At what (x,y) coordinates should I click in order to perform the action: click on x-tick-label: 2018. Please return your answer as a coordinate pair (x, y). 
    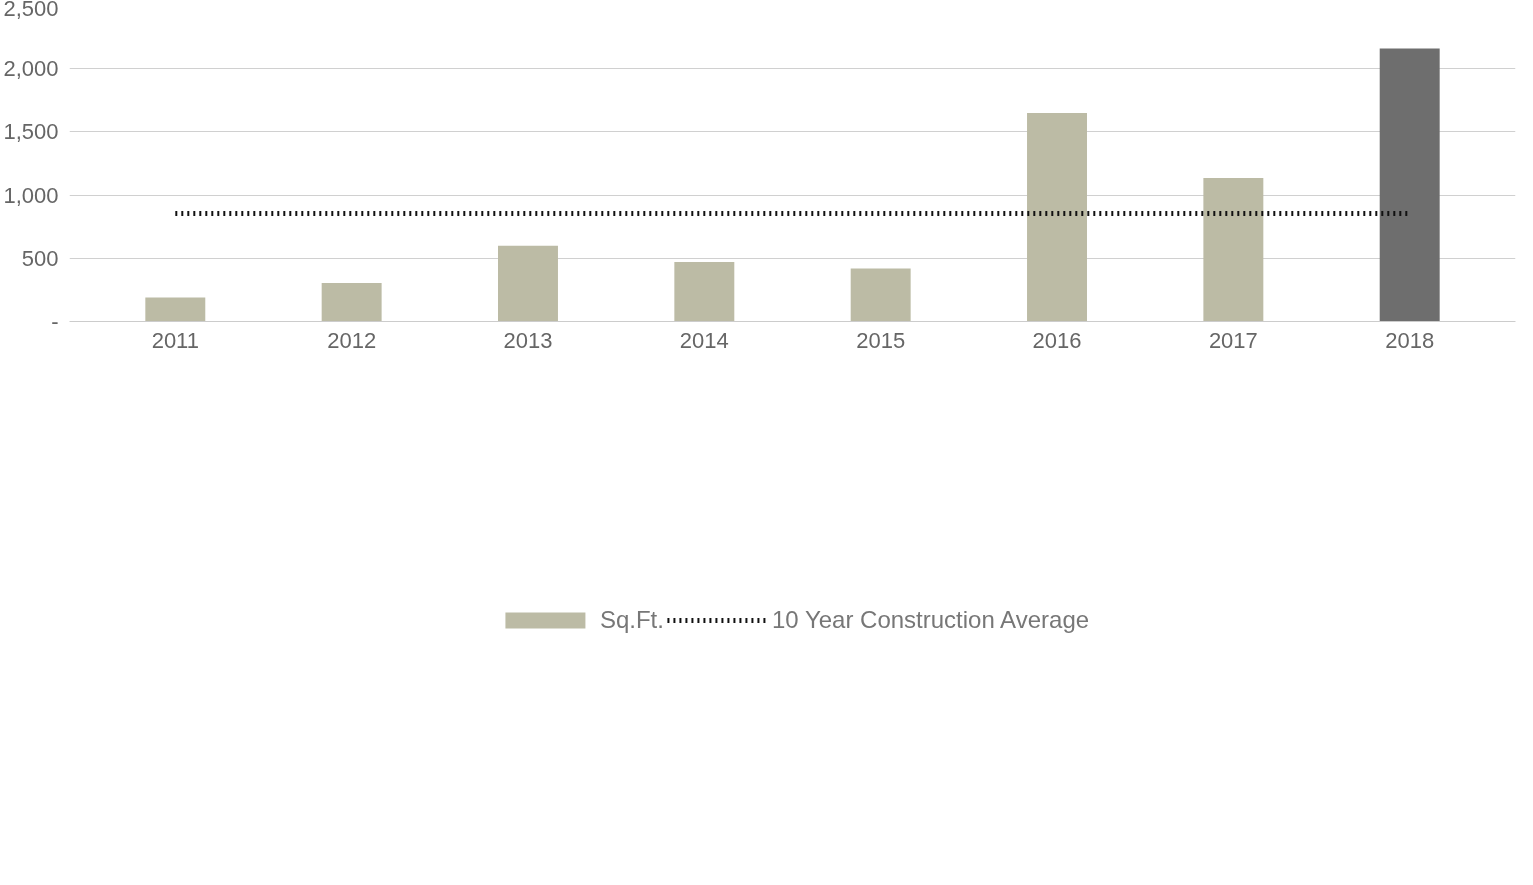
    Looking at the image, I should click on (1410, 340).